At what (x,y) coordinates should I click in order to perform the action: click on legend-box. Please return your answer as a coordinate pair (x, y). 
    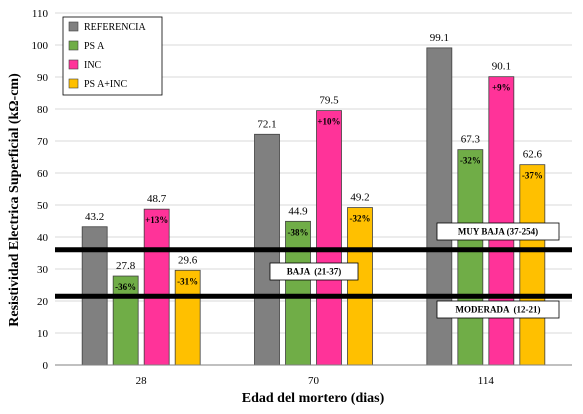
    Looking at the image, I should click on (112, 56).